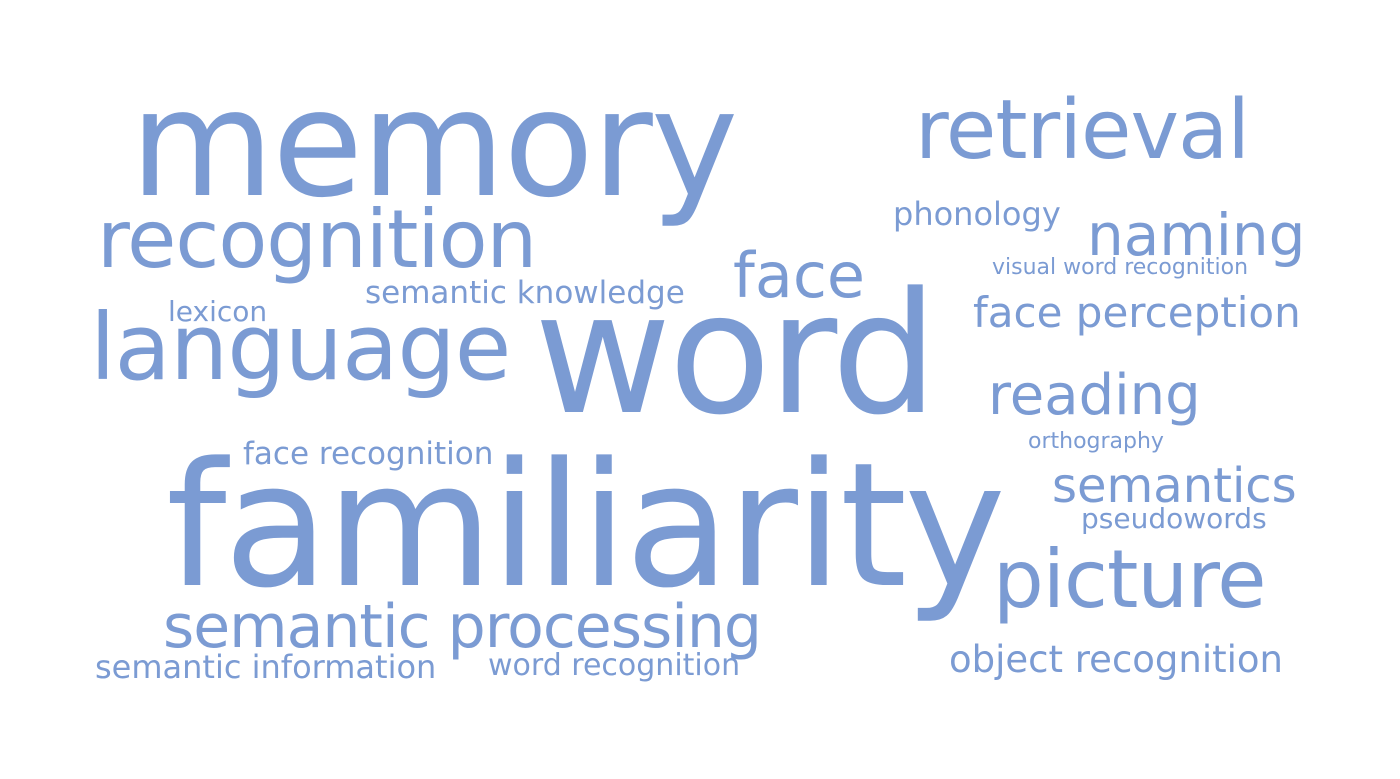 The height and width of the screenshot is (779, 1400). I want to click on word-reading: reading, so click(1094, 395).